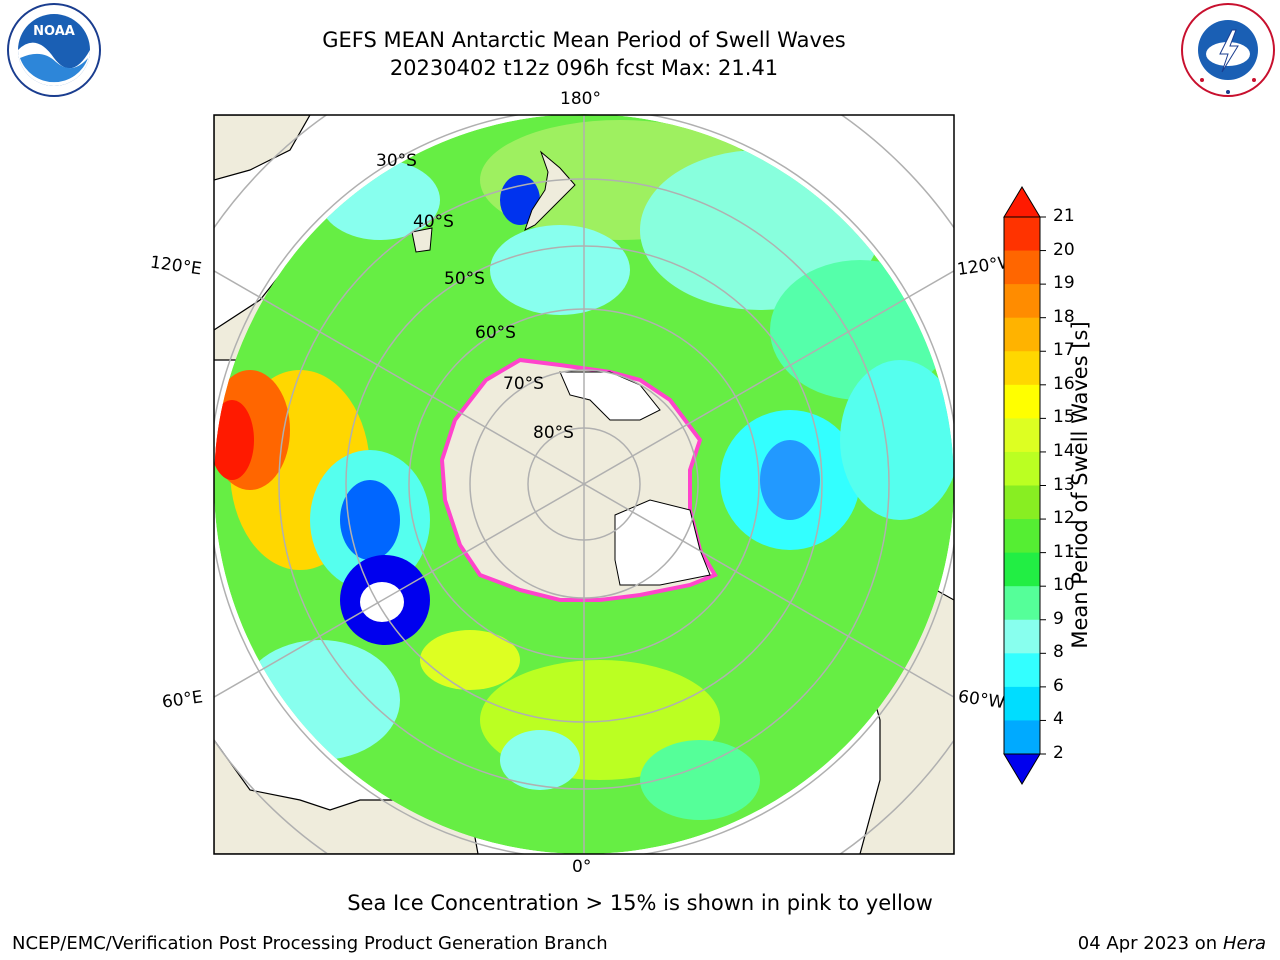 This screenshot has width=1280, height=960. I want to click on colorbar-extend-min, so click(1022, 769).